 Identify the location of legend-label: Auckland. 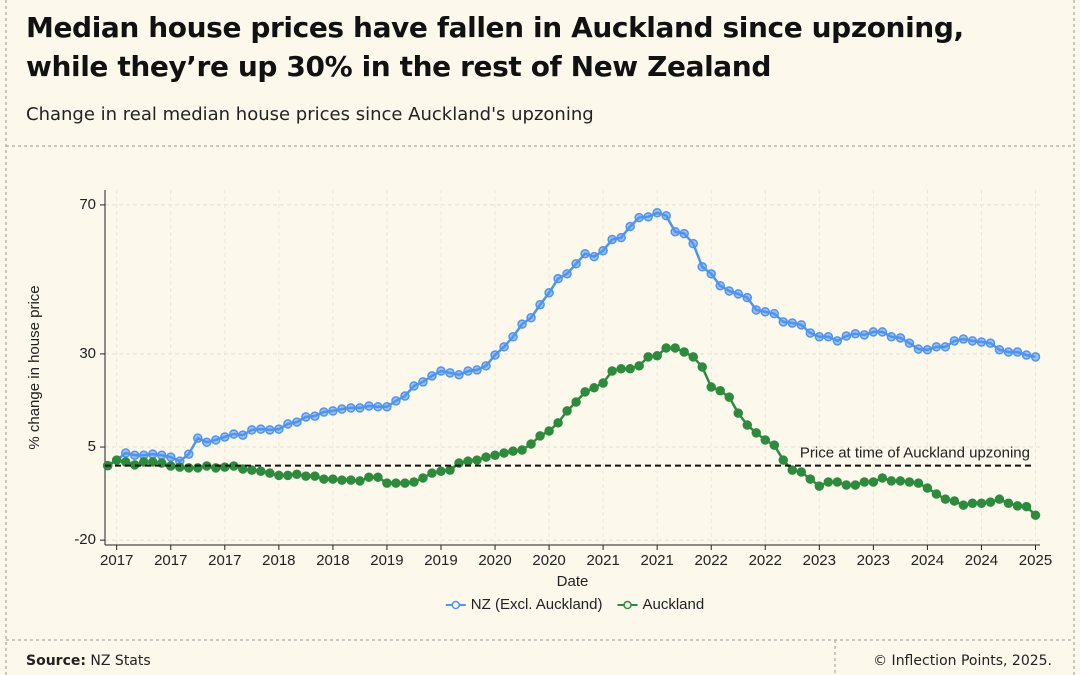
(674, 604).